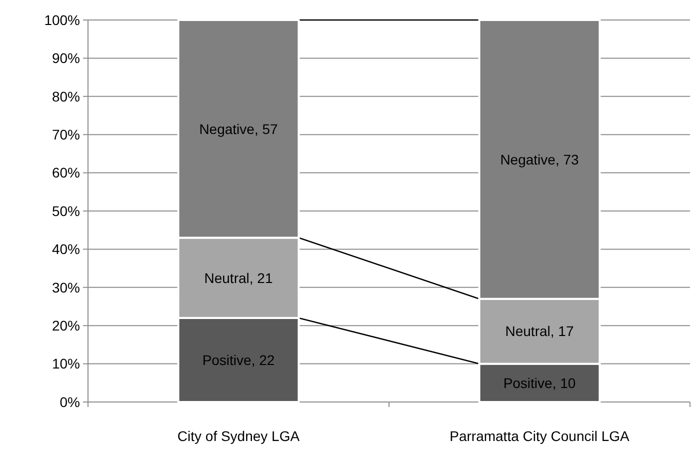  Describe the element at coordinates (66, 172) in the screenshot. I see `y-tick-label: 60%` at that location.